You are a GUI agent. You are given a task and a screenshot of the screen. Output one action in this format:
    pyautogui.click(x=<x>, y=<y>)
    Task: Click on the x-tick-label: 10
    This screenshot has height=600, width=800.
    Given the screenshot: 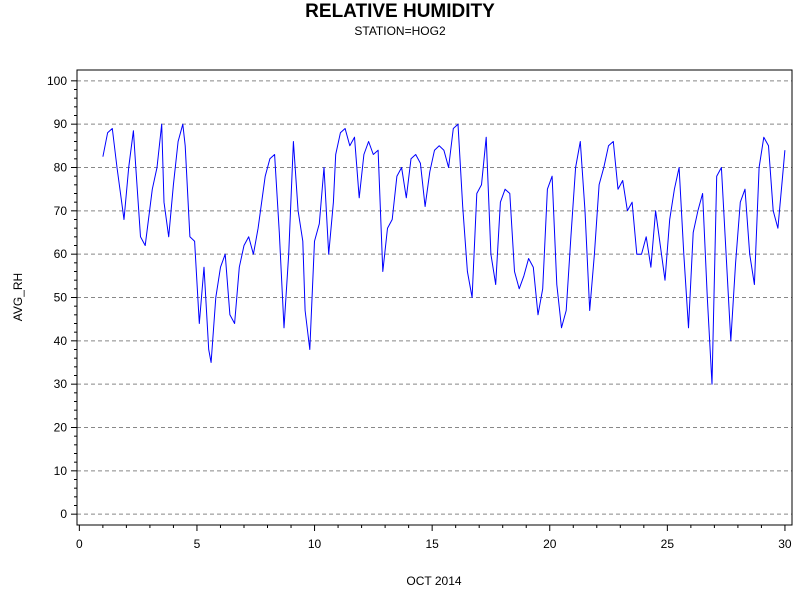 What is the action you would take?
    pyautogui.click(x=315, y=544)
    